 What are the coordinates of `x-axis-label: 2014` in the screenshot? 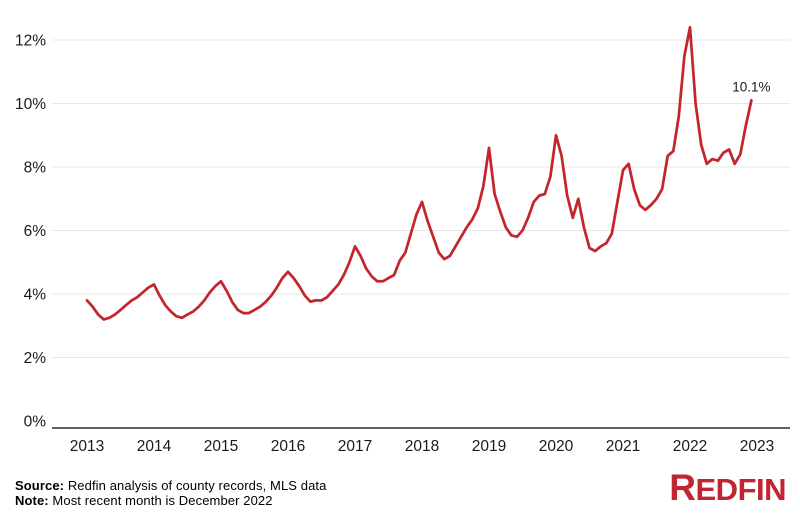 It's located at (154, 446).